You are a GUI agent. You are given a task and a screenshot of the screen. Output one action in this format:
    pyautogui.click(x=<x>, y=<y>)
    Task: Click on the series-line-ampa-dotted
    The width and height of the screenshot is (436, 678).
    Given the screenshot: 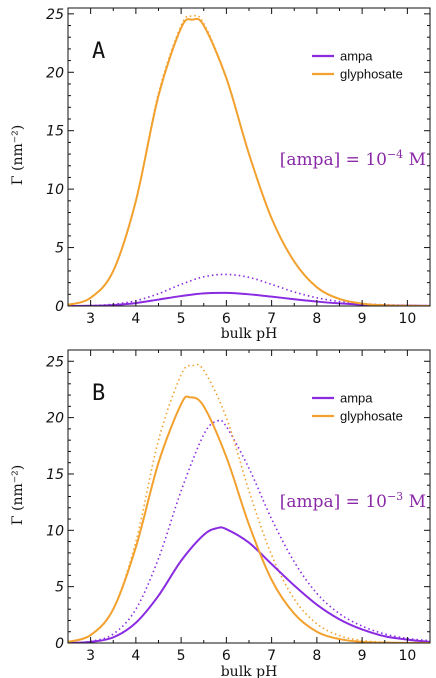 What is the action you would take?
    pyautogui.click(x=249, y=289)
    